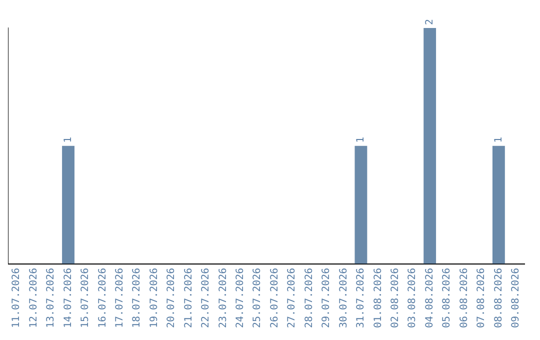 The image size is (540, 340). What do you see at coordinates (16, 298) in the screenshot?
I see `x-tick-label: 11.07.2026` at bounding box center [16, 298].